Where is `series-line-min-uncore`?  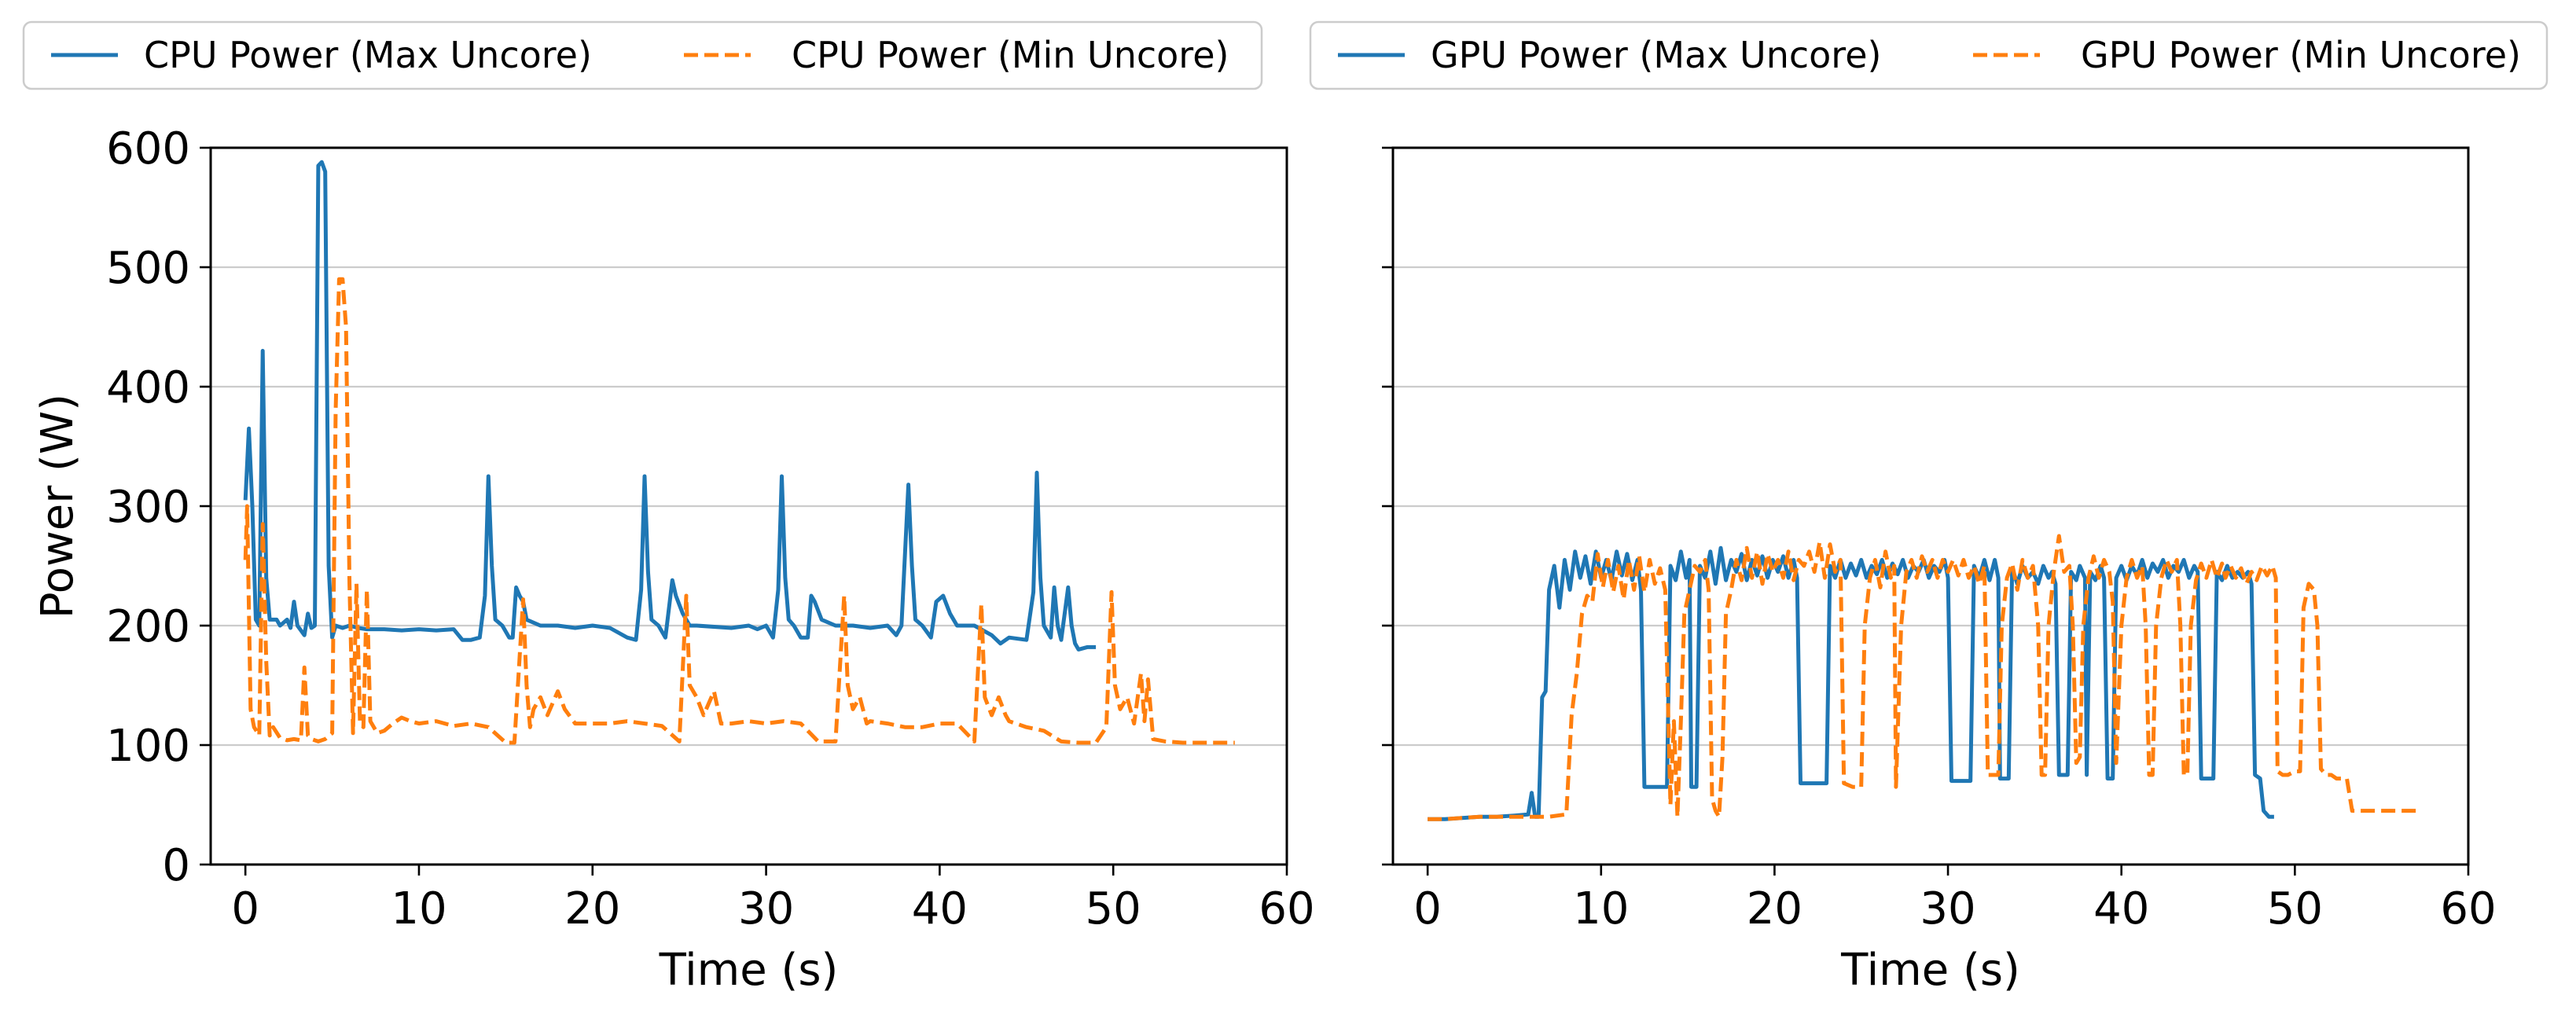 series-line-min-uncore is located at coordinates (1922, 678).